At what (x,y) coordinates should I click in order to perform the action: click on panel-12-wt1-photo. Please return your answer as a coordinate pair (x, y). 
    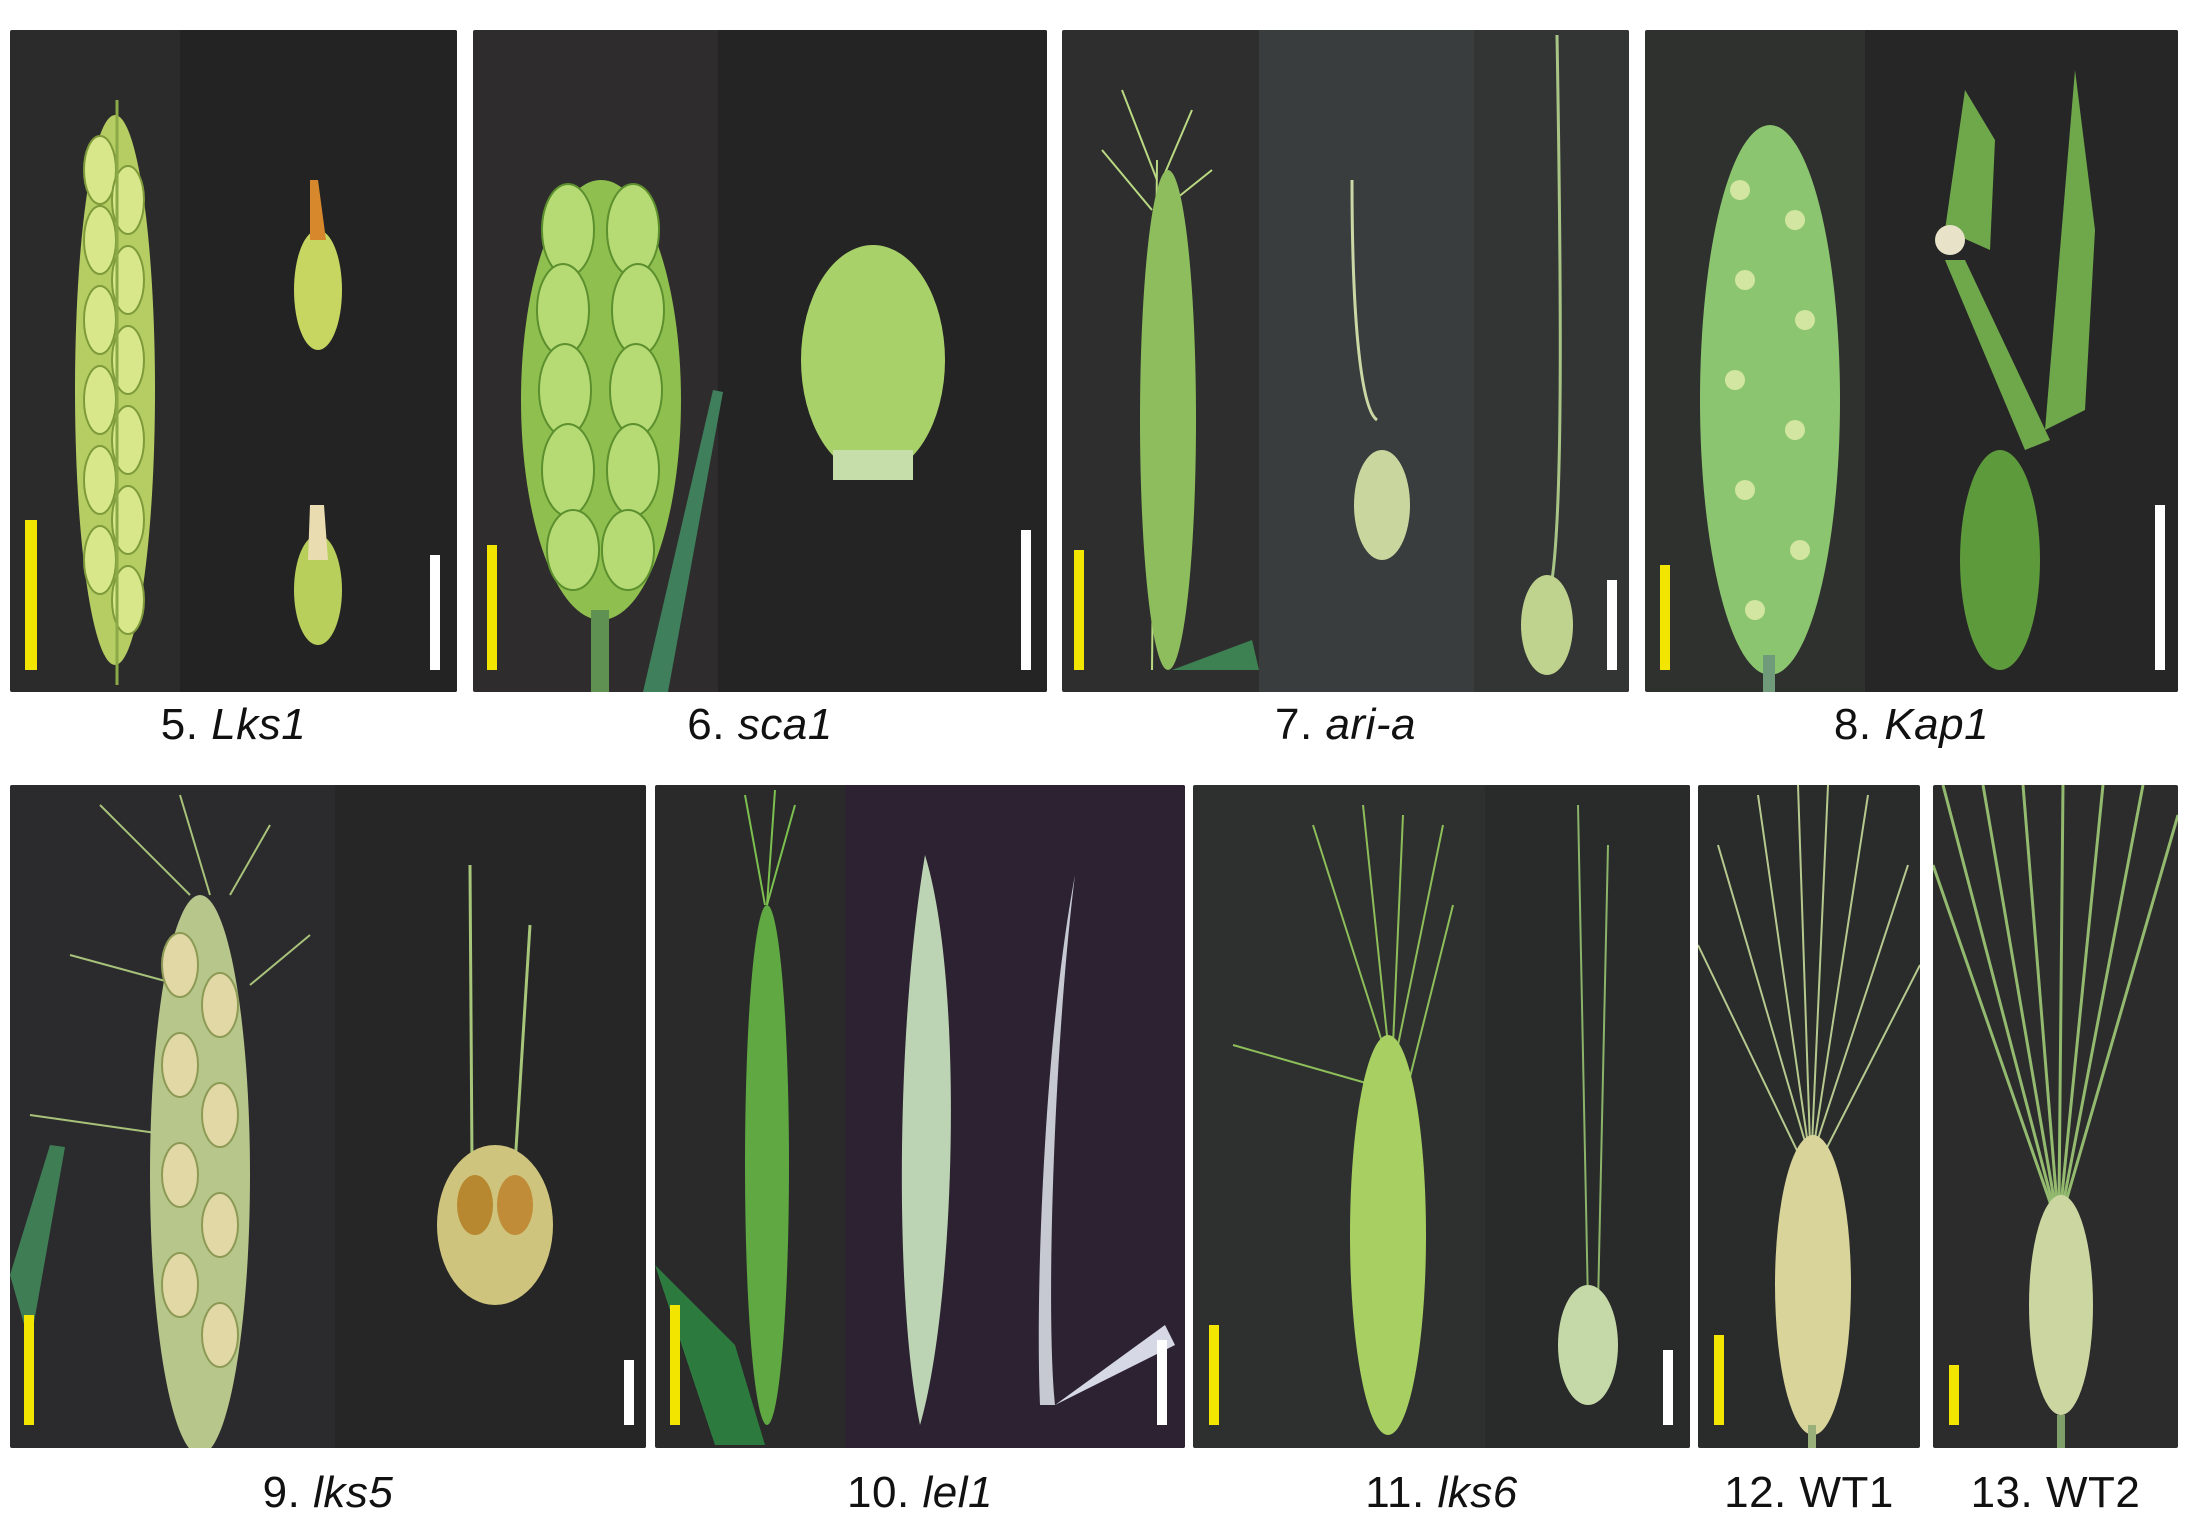
    Looking at the image, I should click on (1809, 1116).